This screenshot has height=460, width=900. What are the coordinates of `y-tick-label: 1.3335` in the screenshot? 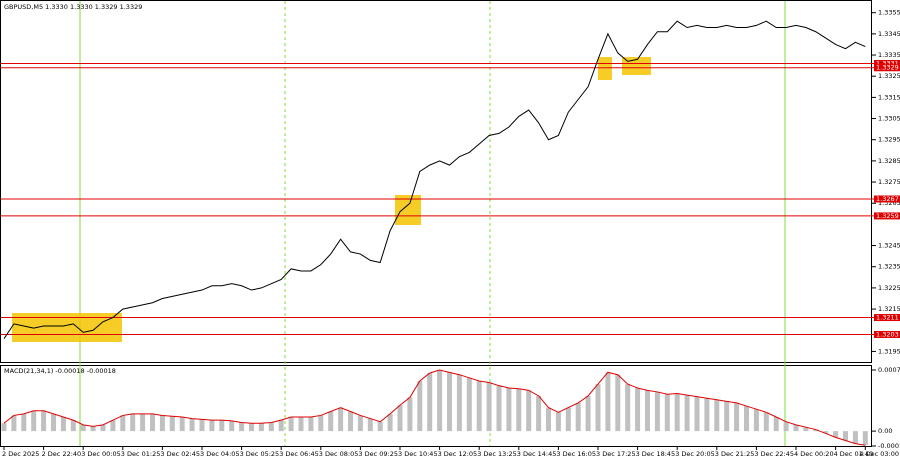 It's located at (889, 55).